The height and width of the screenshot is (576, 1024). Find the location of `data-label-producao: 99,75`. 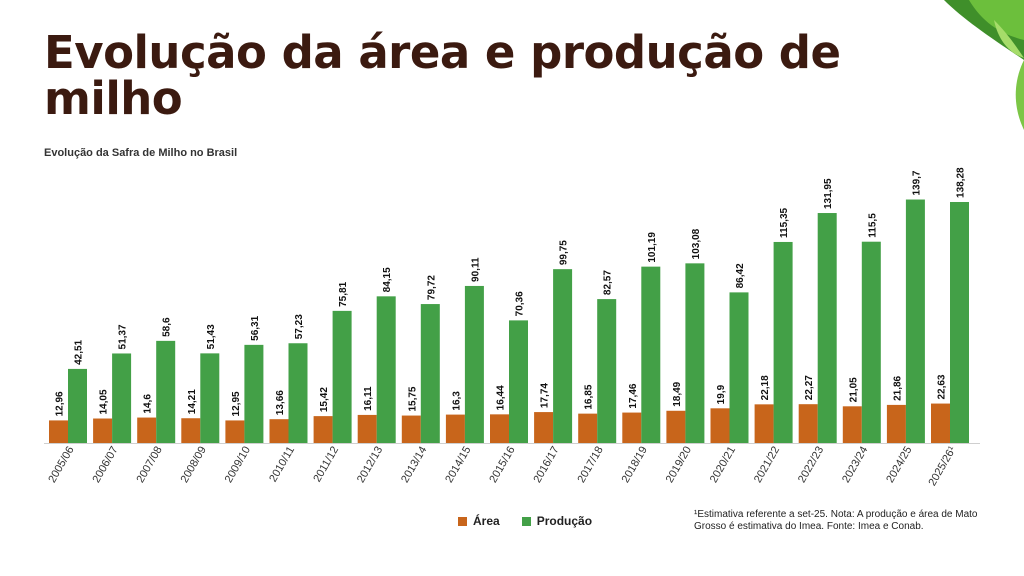

data-label-producao: 99,75 is located at coordinates (564, 252).